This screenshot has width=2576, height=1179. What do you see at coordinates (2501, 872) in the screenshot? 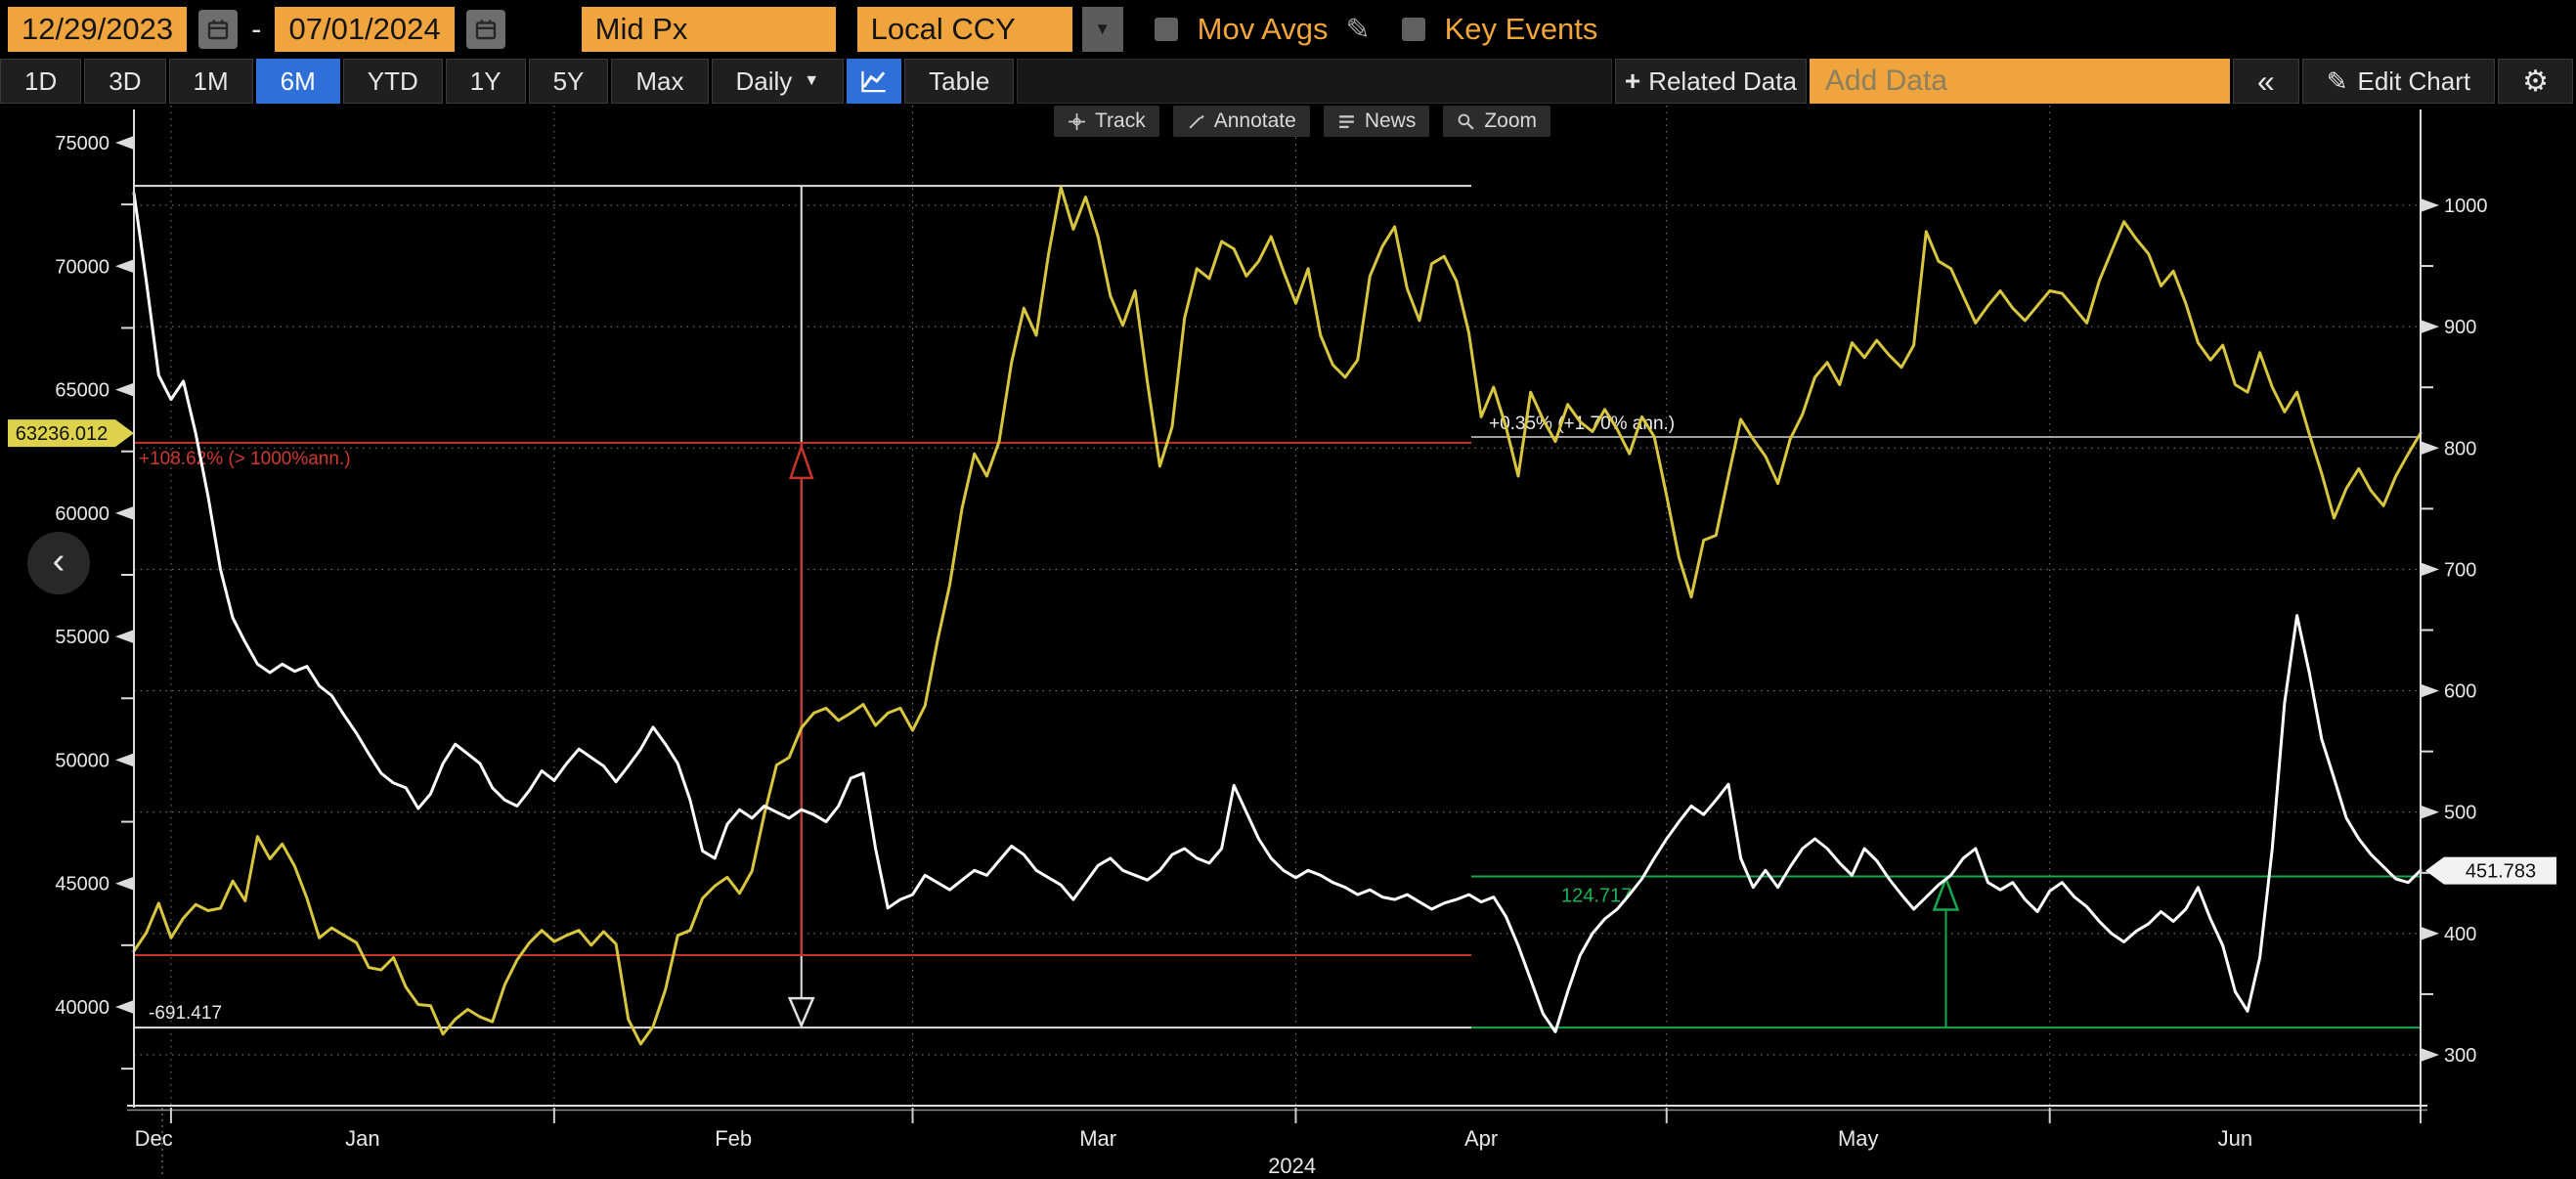
I see `svg-text: 451.783` at bounding box center [2501, 872].